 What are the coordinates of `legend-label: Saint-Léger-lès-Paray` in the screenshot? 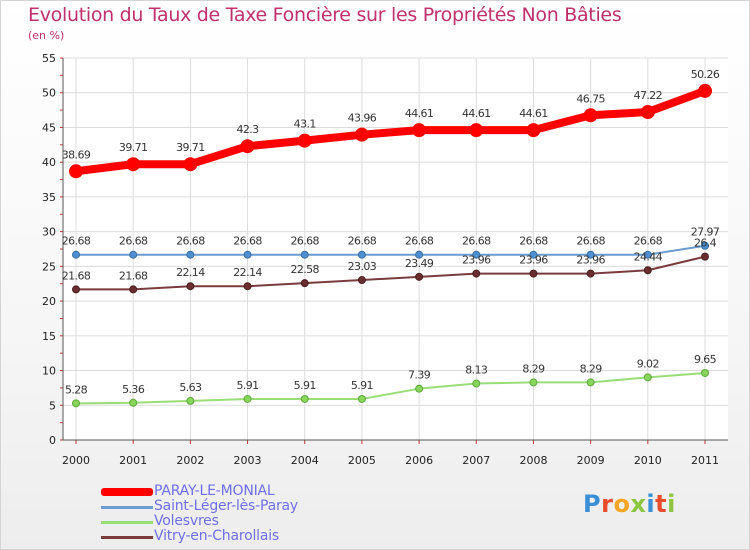 It's located at (226, 506).